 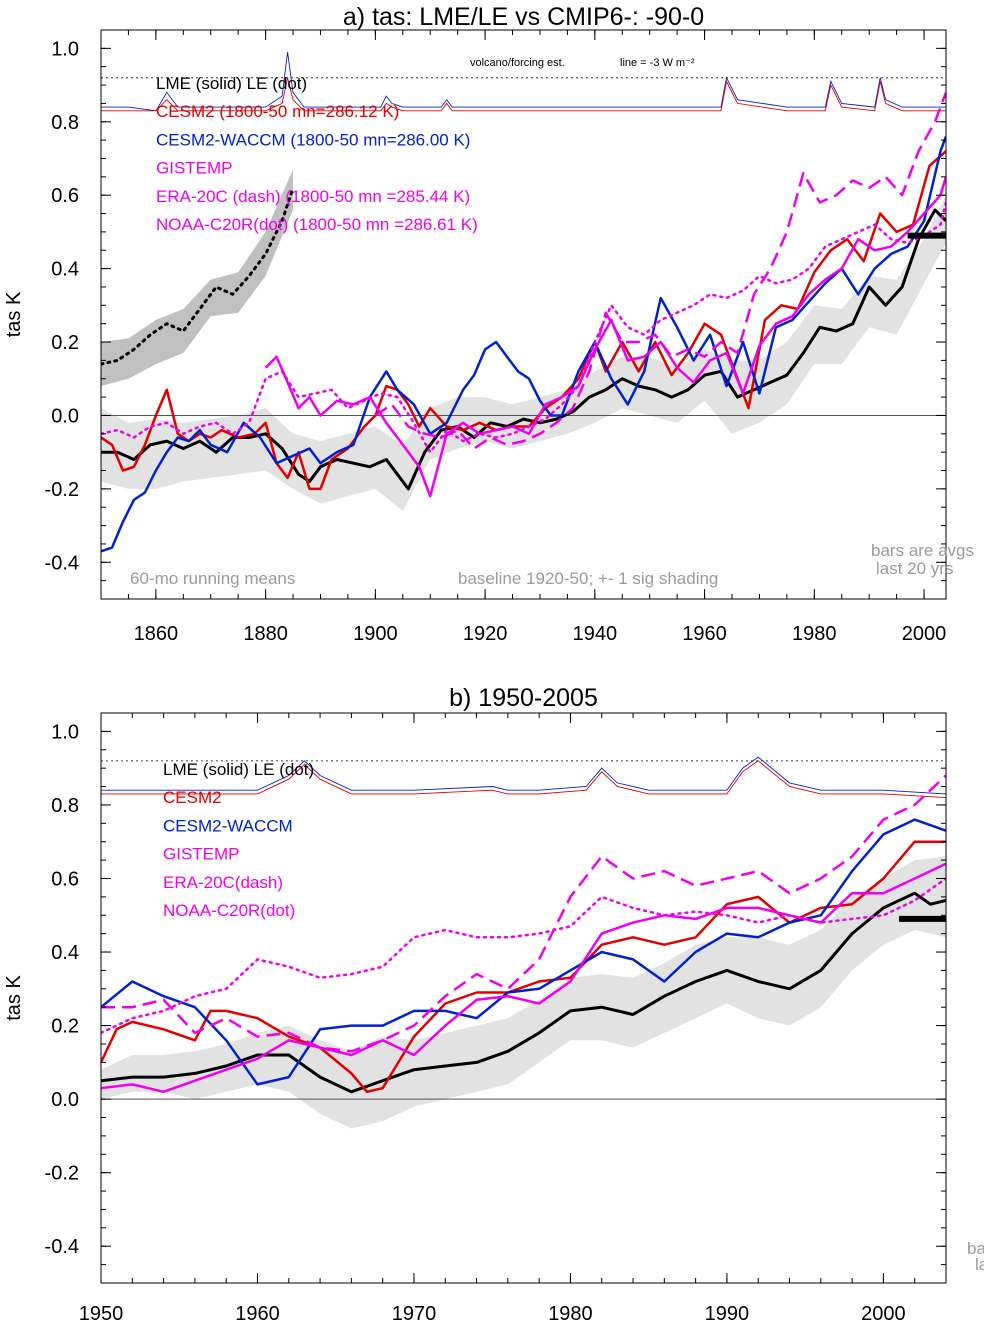 I want to click on legend-entry: CESM2 (1800-50 mn=286.12 K), so click(x=277, y=111).